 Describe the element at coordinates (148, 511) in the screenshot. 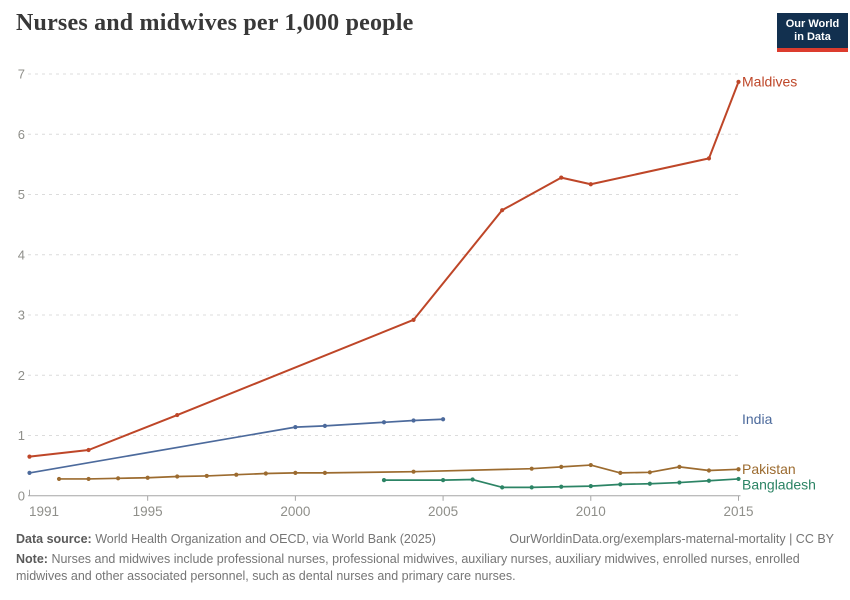

I see `x-tick-label: 1995` at that location.